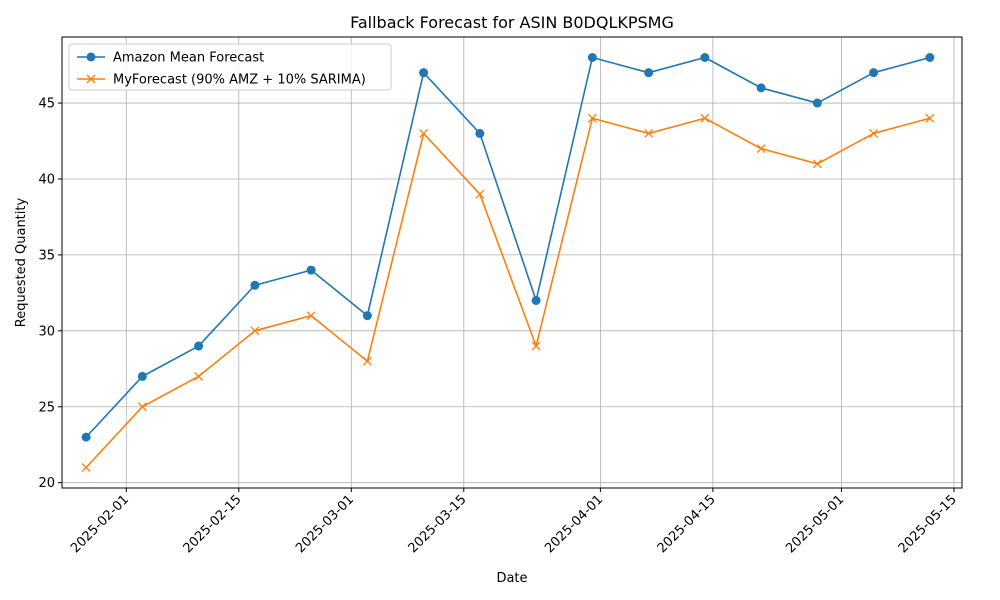 The width and height of the screenshot is (1000, 600). What do you see at coordinates (46, 255) in the screenshot?
I see `y-tick-label: 35` at bounding box center [46, 255].